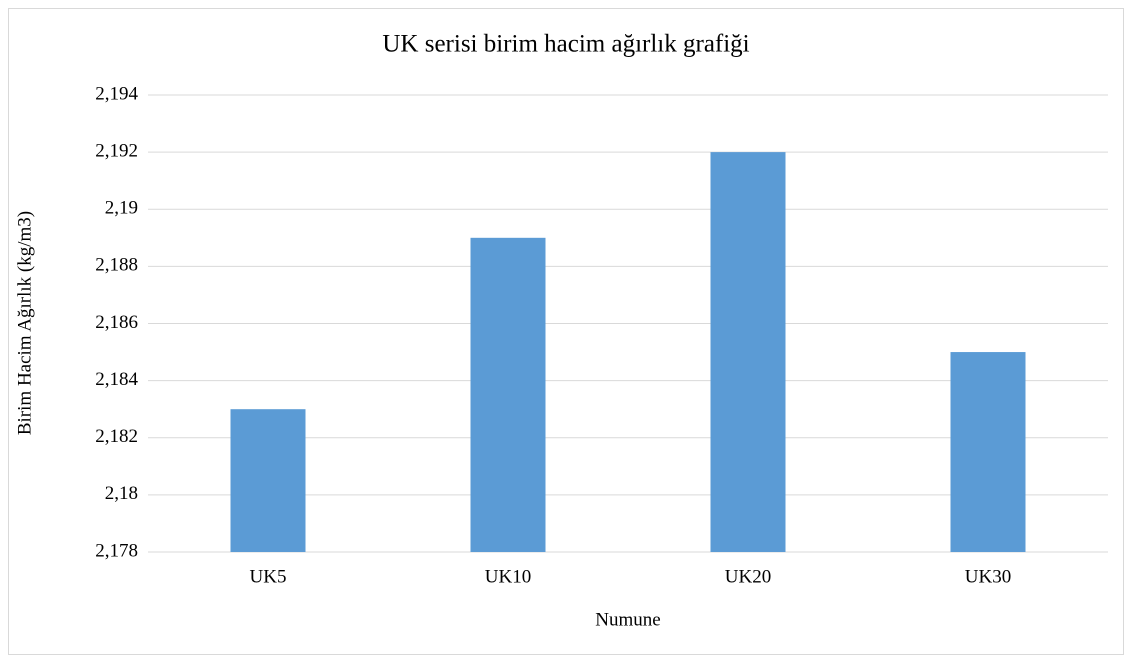 The image size is (1132, 663). I want to click on y-tick-label: 2,194, so click(116, 93).